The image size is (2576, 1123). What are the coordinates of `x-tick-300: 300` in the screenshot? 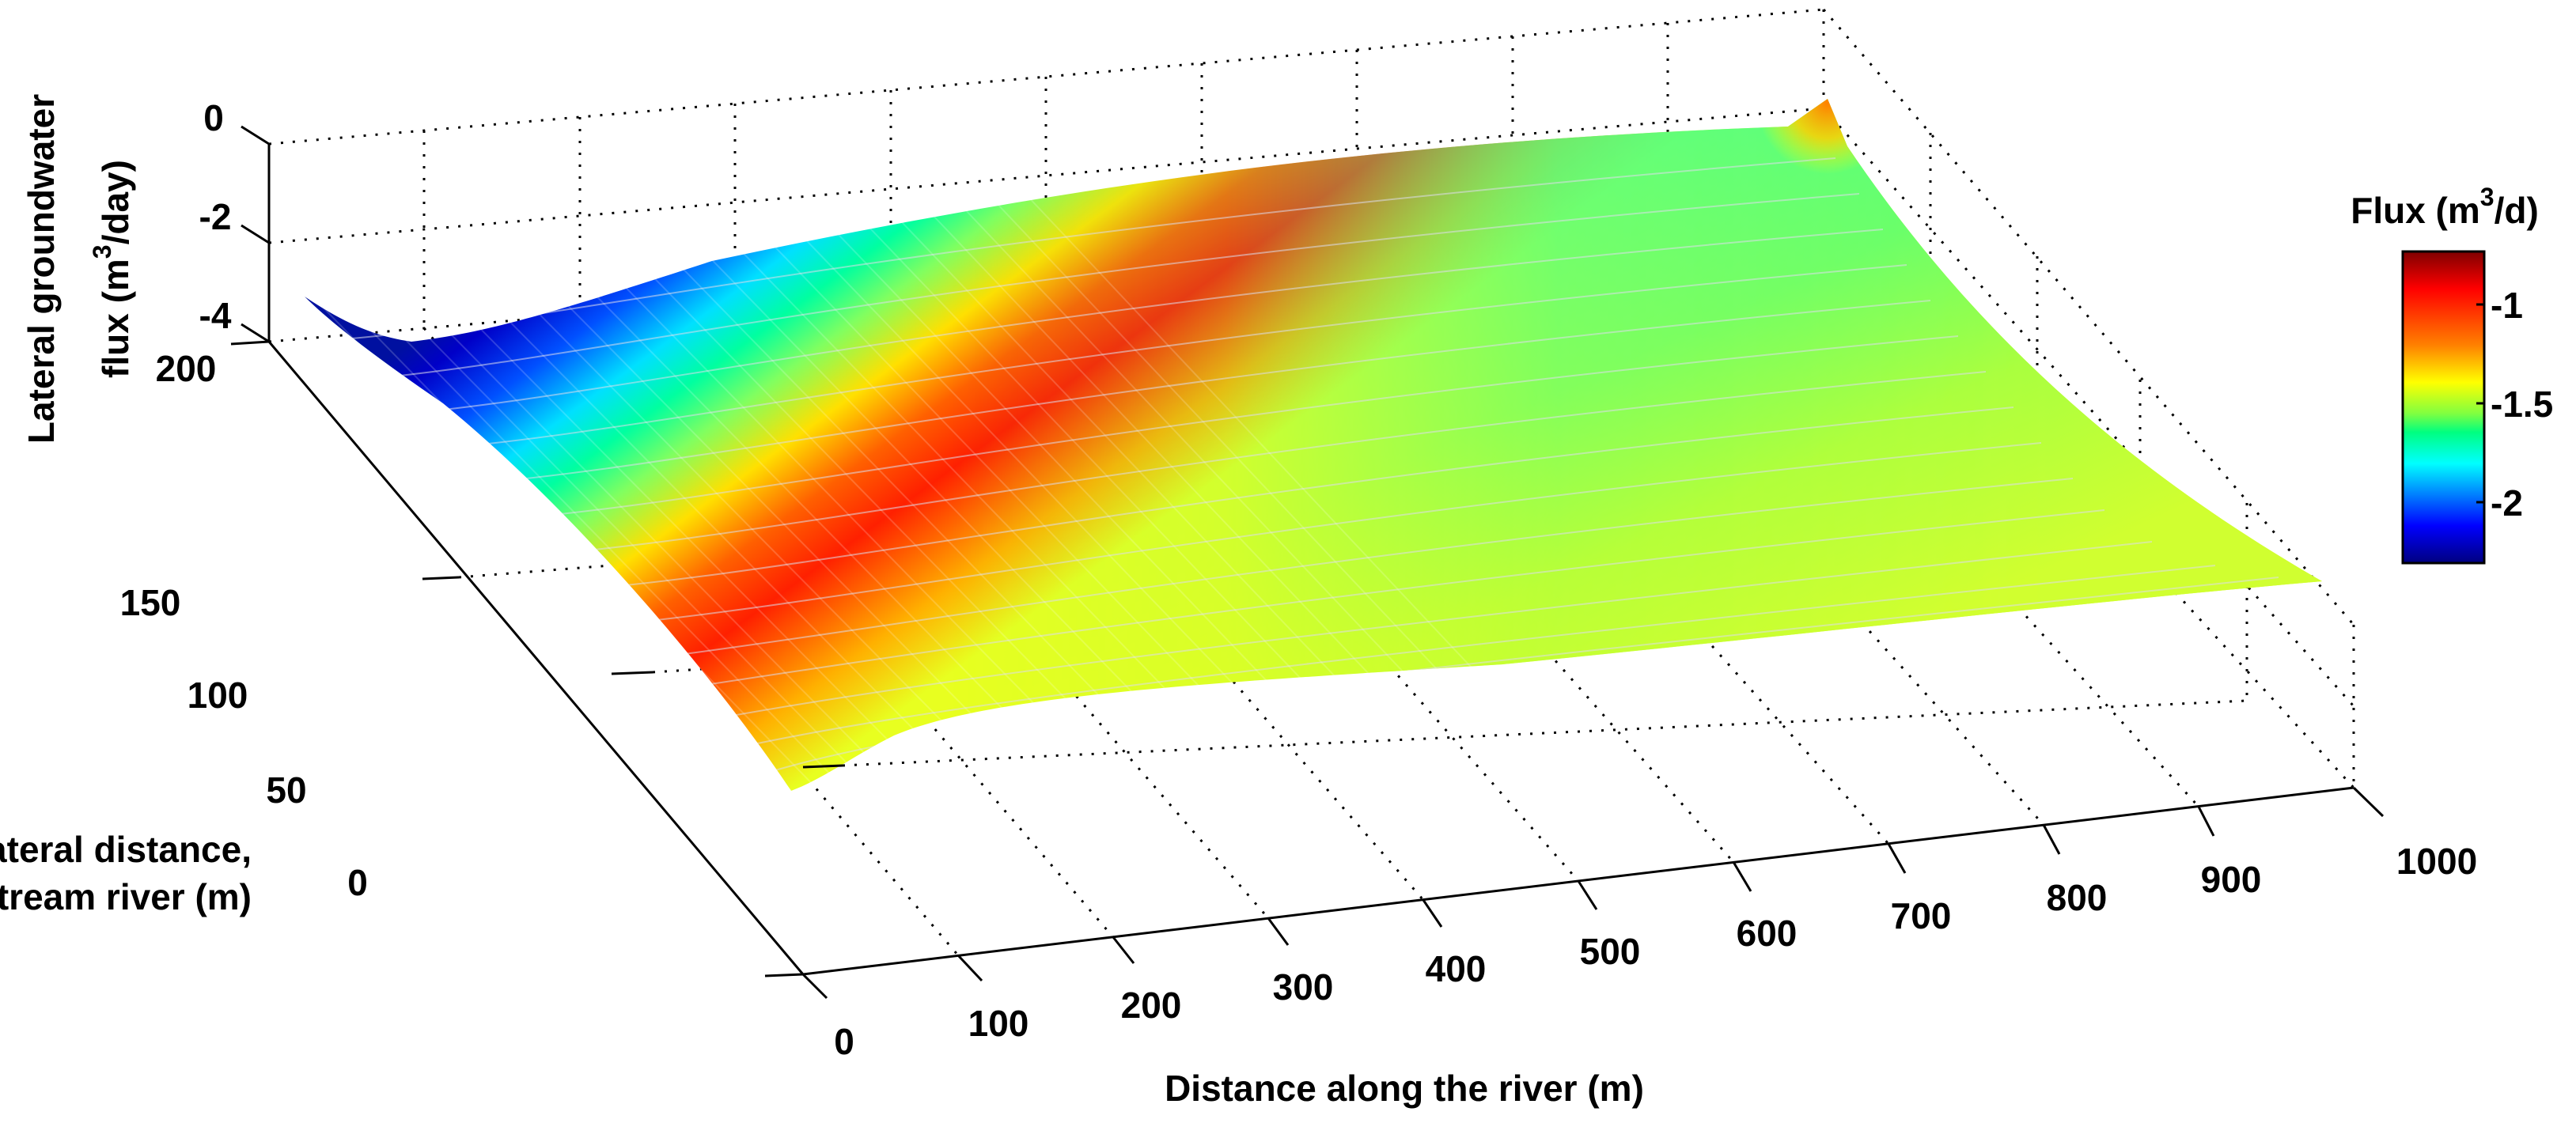 It's located at (1303, 987).